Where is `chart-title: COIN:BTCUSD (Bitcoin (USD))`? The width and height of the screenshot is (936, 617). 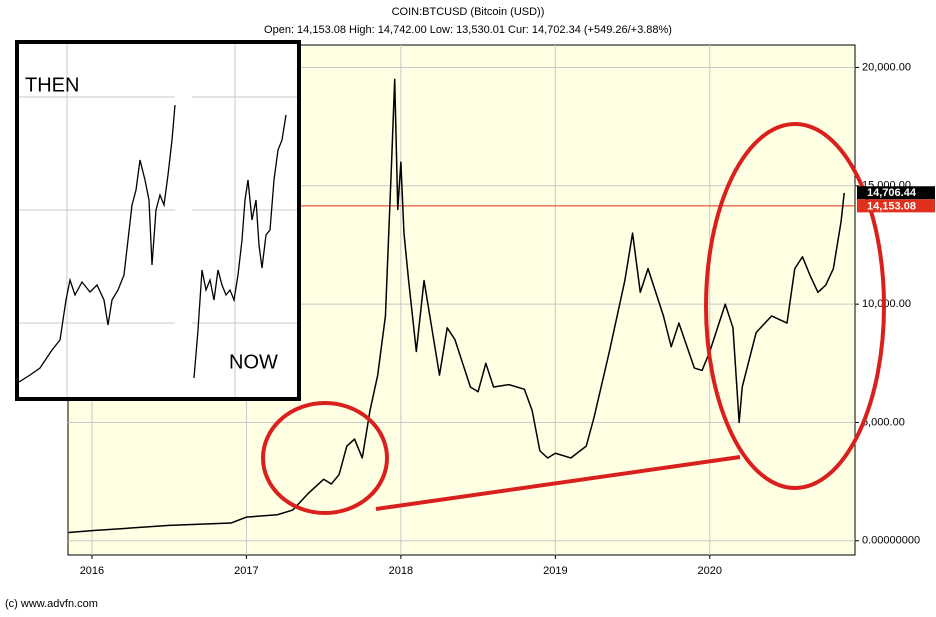 chart-title: COIN:BTCUSD (Bitcoin (USD)) is located at coordinates (468, 12).